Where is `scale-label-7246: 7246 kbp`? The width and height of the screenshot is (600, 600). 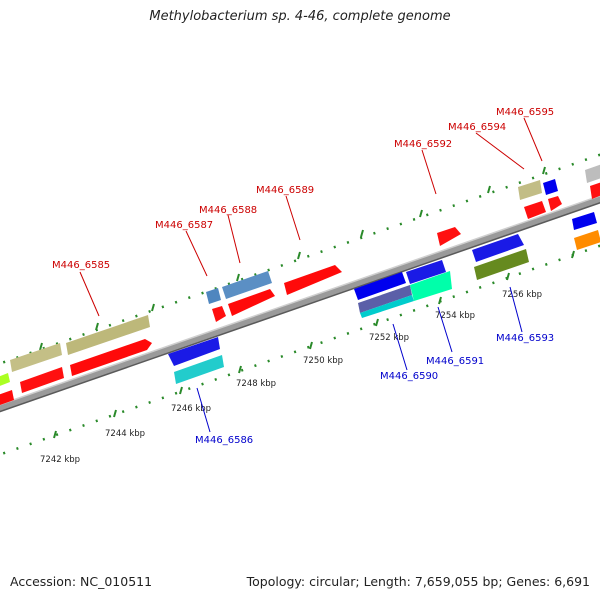
scale-label-7246: 7246 kbp is located at coordinates (191, 409).